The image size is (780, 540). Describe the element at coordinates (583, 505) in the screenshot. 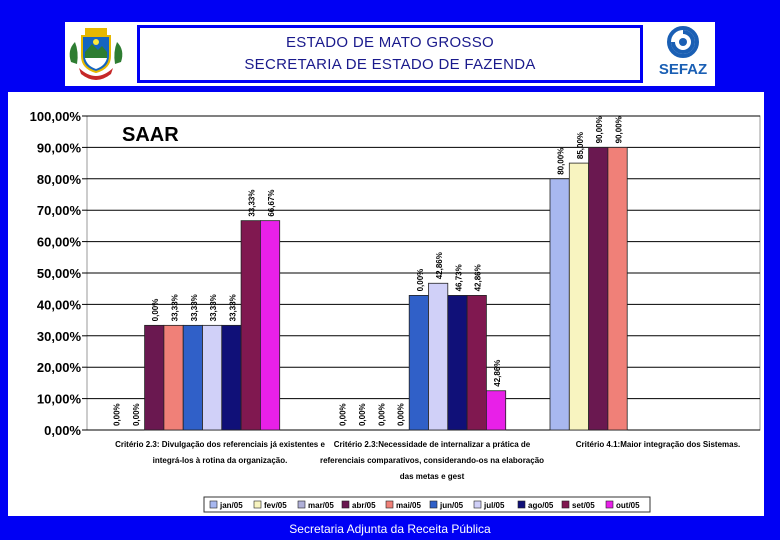

I see `legend-label: set/05` at that location.